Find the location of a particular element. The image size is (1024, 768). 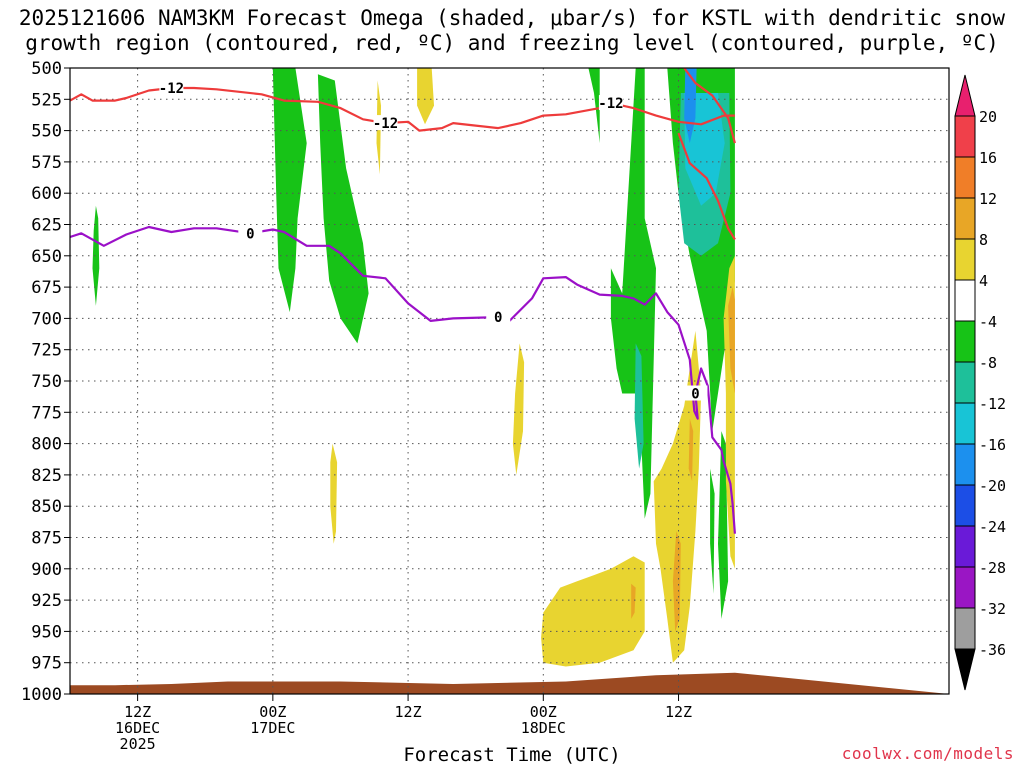

colorbar-label-1: 16 is located at coordinates (988, 158).